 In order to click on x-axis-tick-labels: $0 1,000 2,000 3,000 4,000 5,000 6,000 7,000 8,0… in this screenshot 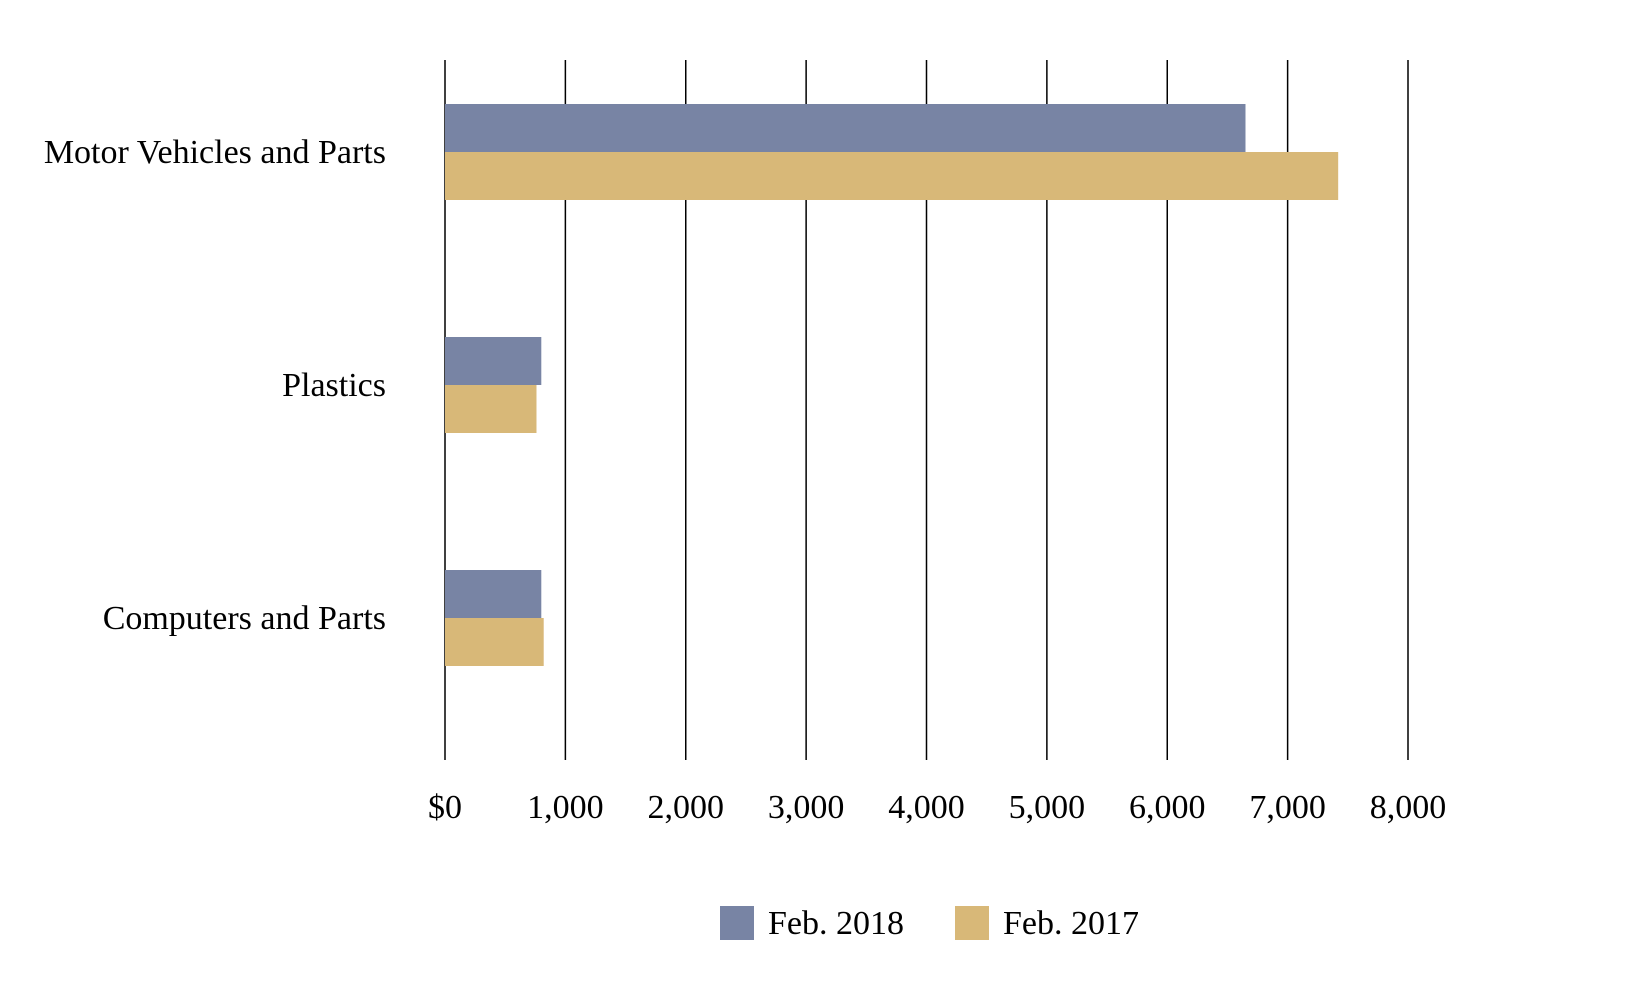, I will do `click(937, 807)`.